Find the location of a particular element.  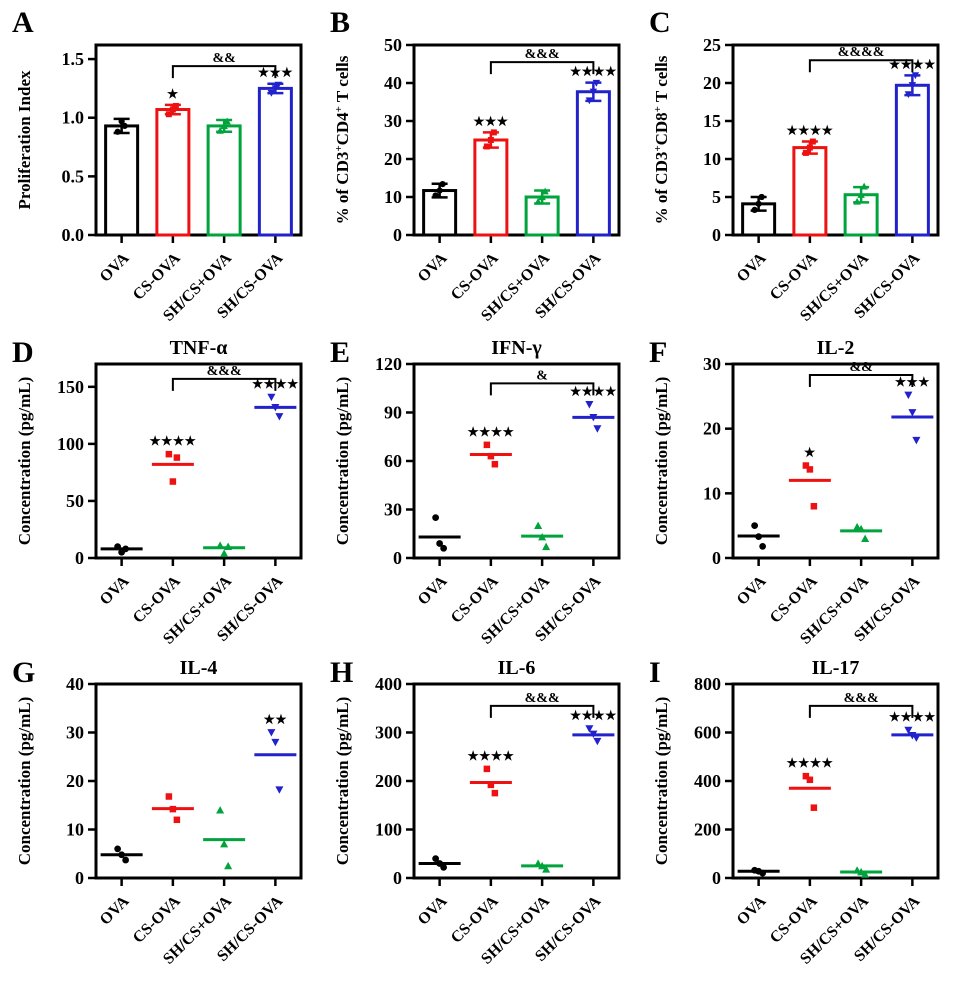

y-tick-label: 300 is located at coordinates (388, 733).